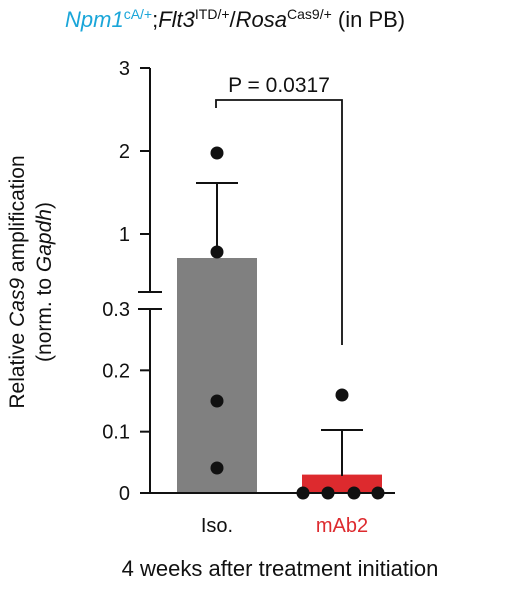  What do you see at coordinates (155, 19) in the screenshot?
I see `title-sep1: ;` at bounding box center [155, 19].